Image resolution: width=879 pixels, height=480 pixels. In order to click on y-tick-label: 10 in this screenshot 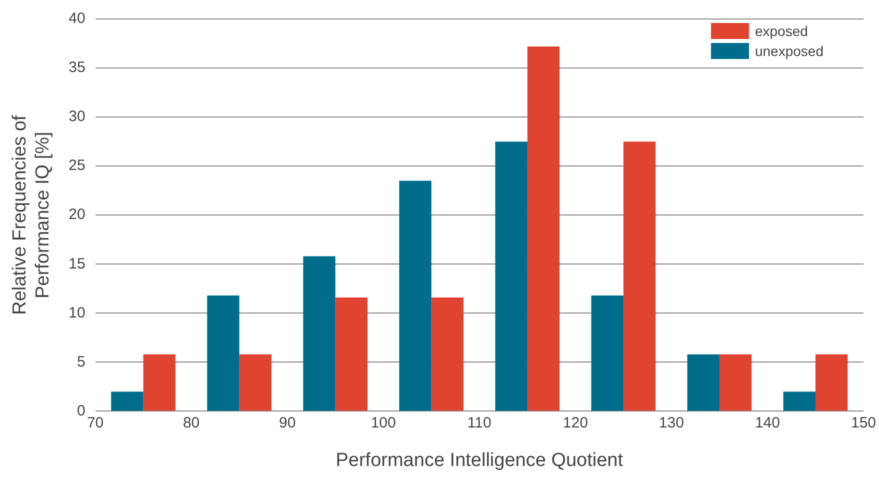, I will do `click(77, 313)`.